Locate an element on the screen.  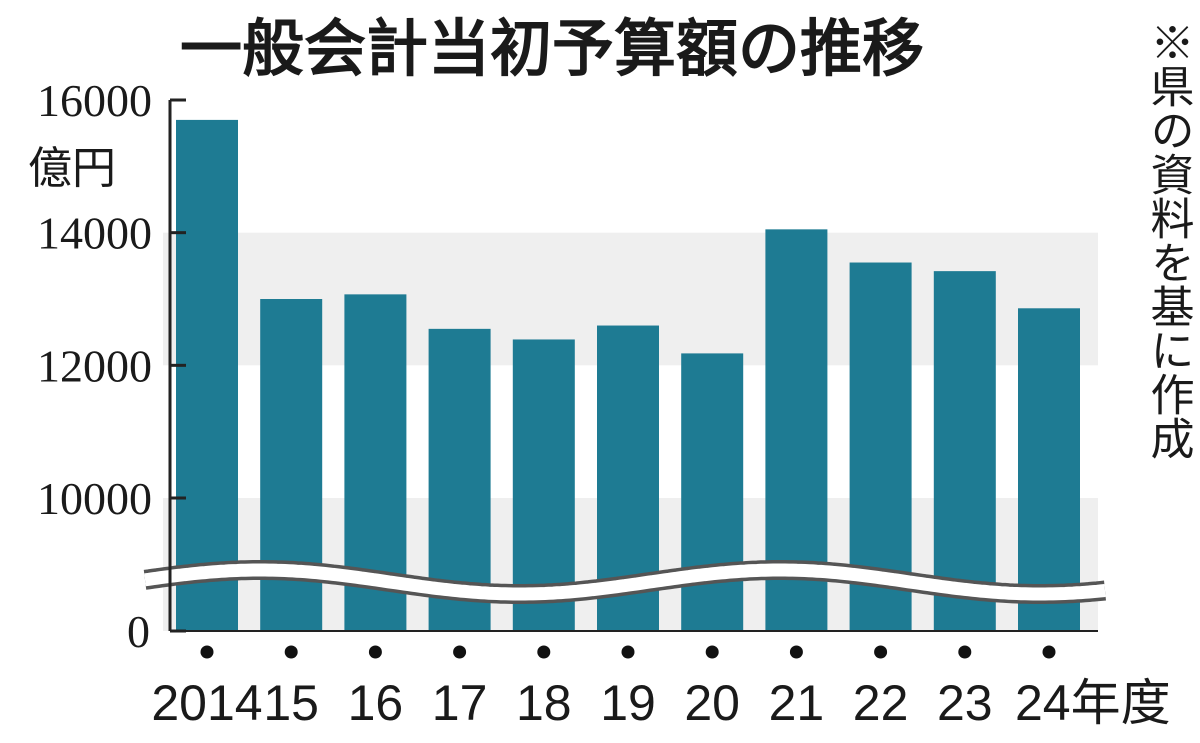
x-tick-labels: 2014 15 16 17 18 19 20 21 22 23 24年度 is located at coordinates (660, 703).